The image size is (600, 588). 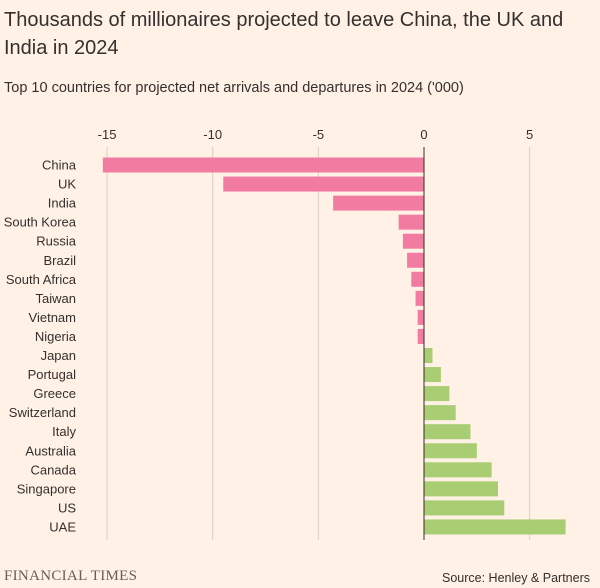 I want to click on bar-singapore, so click(x=461, y=489).